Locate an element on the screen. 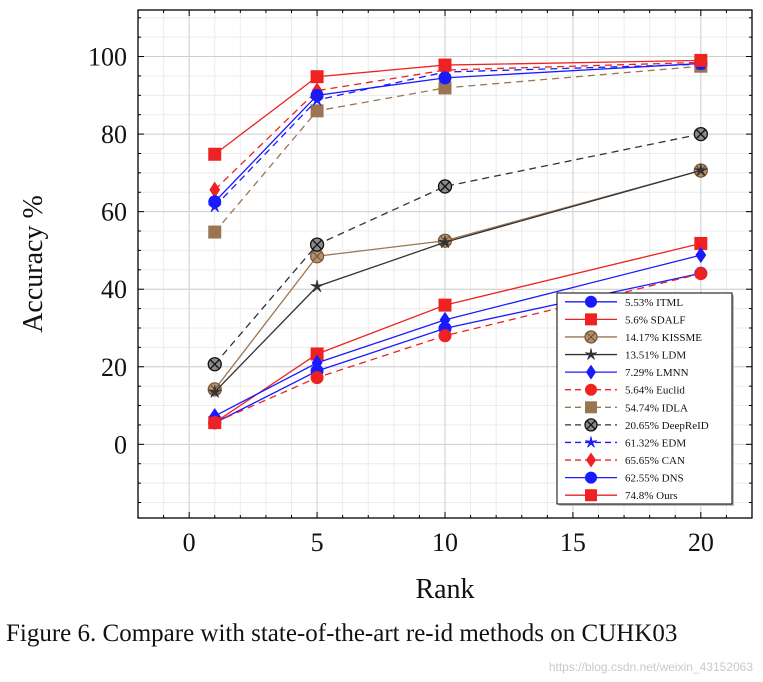 The image size is (763, 682). y-tick-label: 100 is located at coordinates (107, 57).